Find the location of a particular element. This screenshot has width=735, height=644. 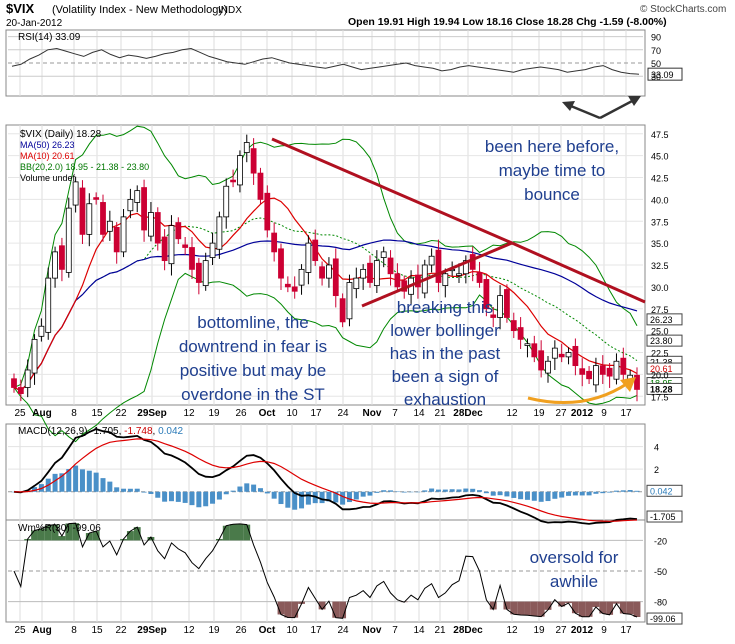

price-tick-label: 30.0 is located at coordinates (660, 288).